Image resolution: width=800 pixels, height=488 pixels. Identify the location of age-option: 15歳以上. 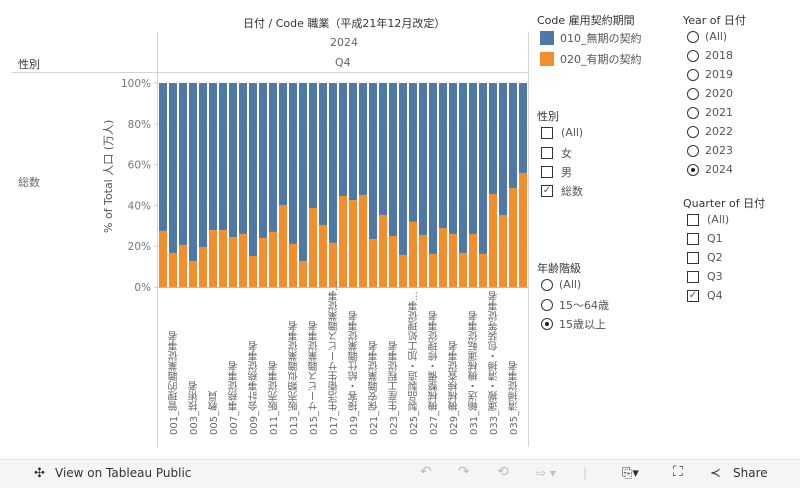
(573, 324).